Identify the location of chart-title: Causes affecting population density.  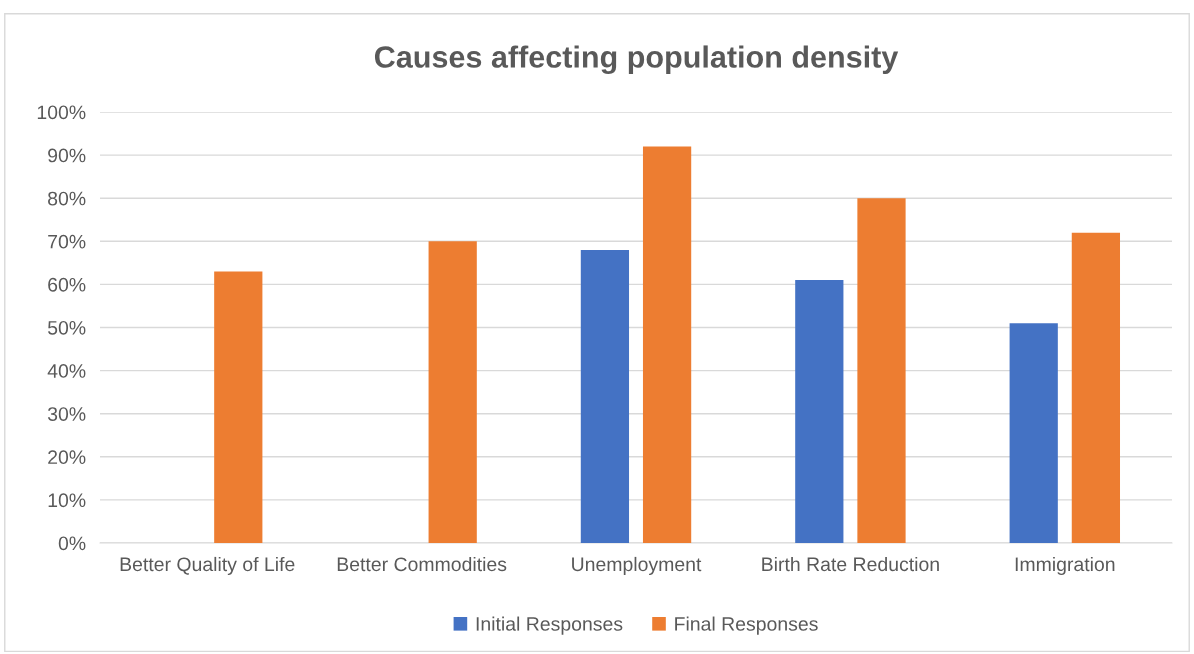
(636, 60).